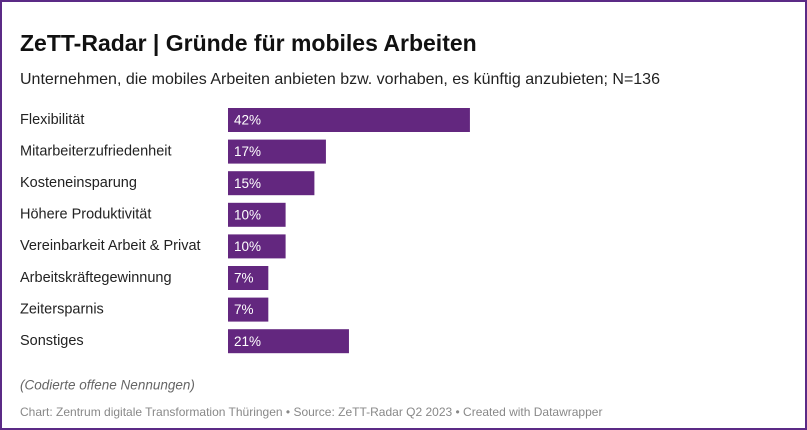 This screenshot has height=430, width=807. Describe the element at coordinates (247, 341) in the screenshot. I see `value-label: 21%` at that location.